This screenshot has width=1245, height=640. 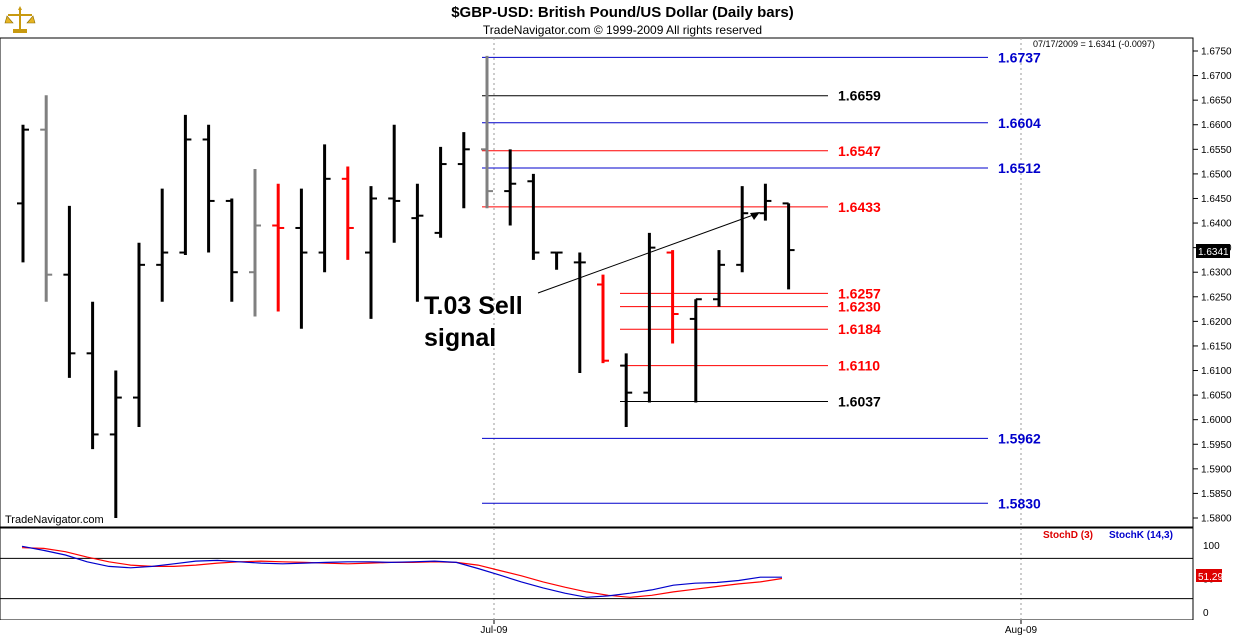 I want to click on price-tick-label: 1.6400, so click(x=1216, y=224).